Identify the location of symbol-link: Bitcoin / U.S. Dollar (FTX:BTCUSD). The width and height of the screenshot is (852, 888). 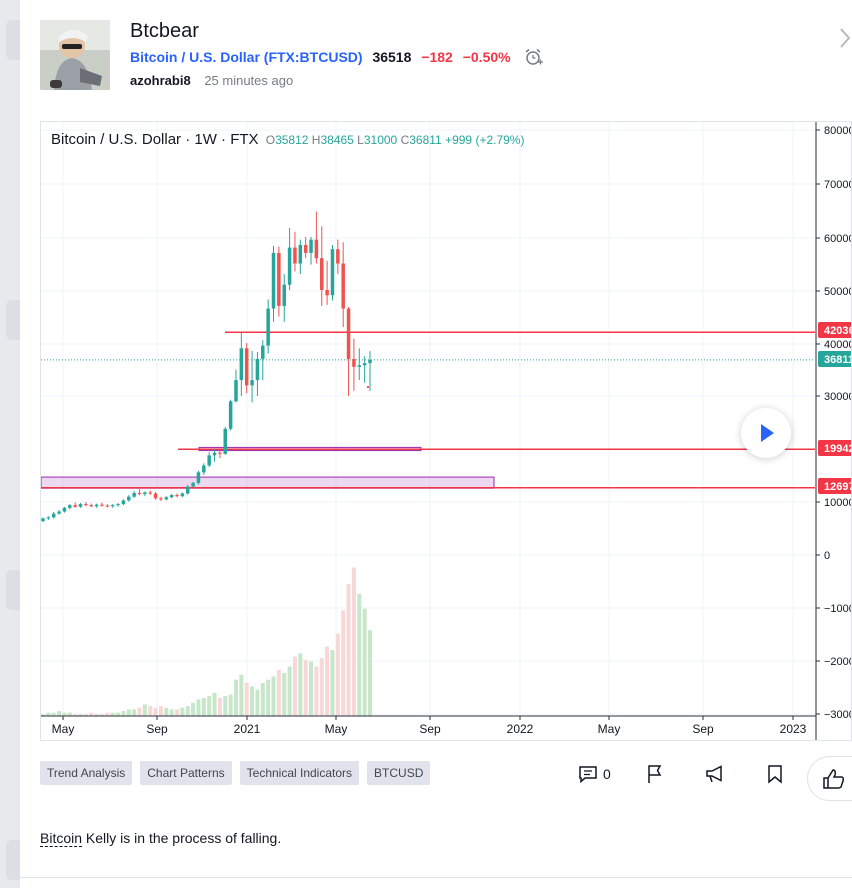
(246, 57).